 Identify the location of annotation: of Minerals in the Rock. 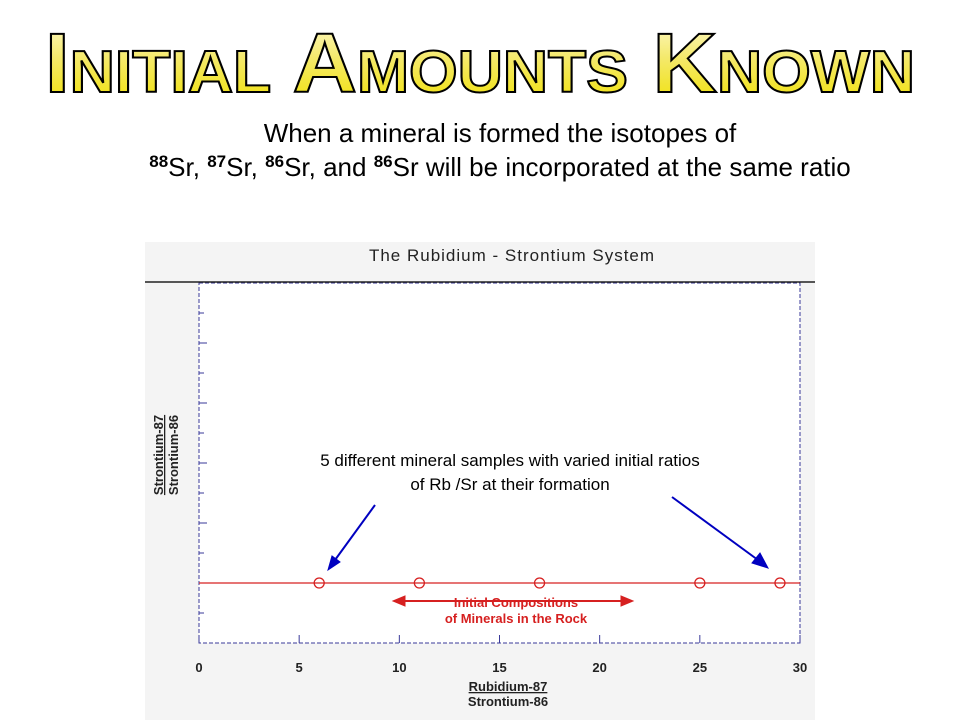
(516, 618).